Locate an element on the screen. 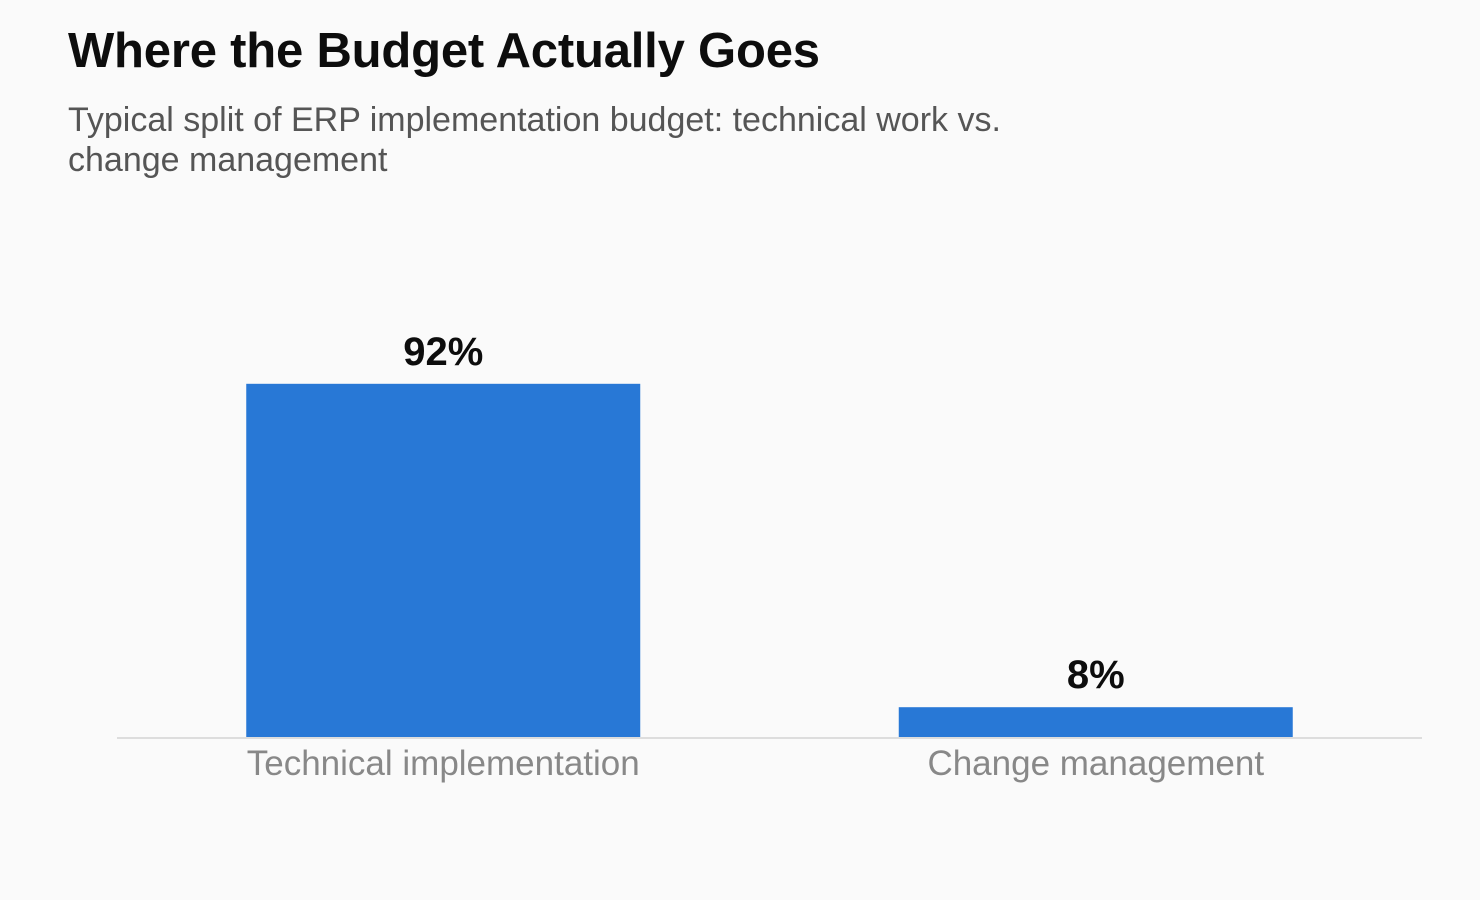  x-tick-label: Technical implementation is located at coordinates (443, 763).